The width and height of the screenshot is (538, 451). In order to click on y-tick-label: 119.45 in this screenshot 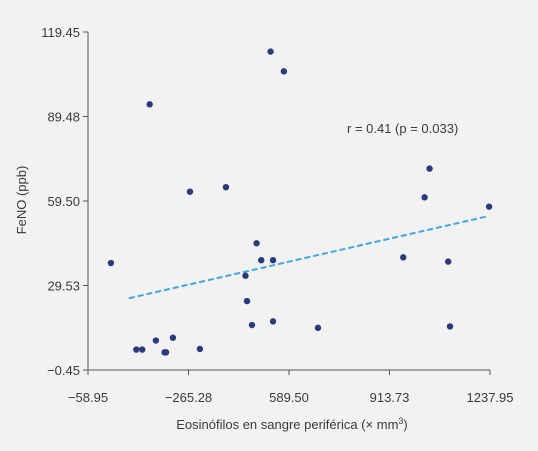, I will do `click(60, 32)`.